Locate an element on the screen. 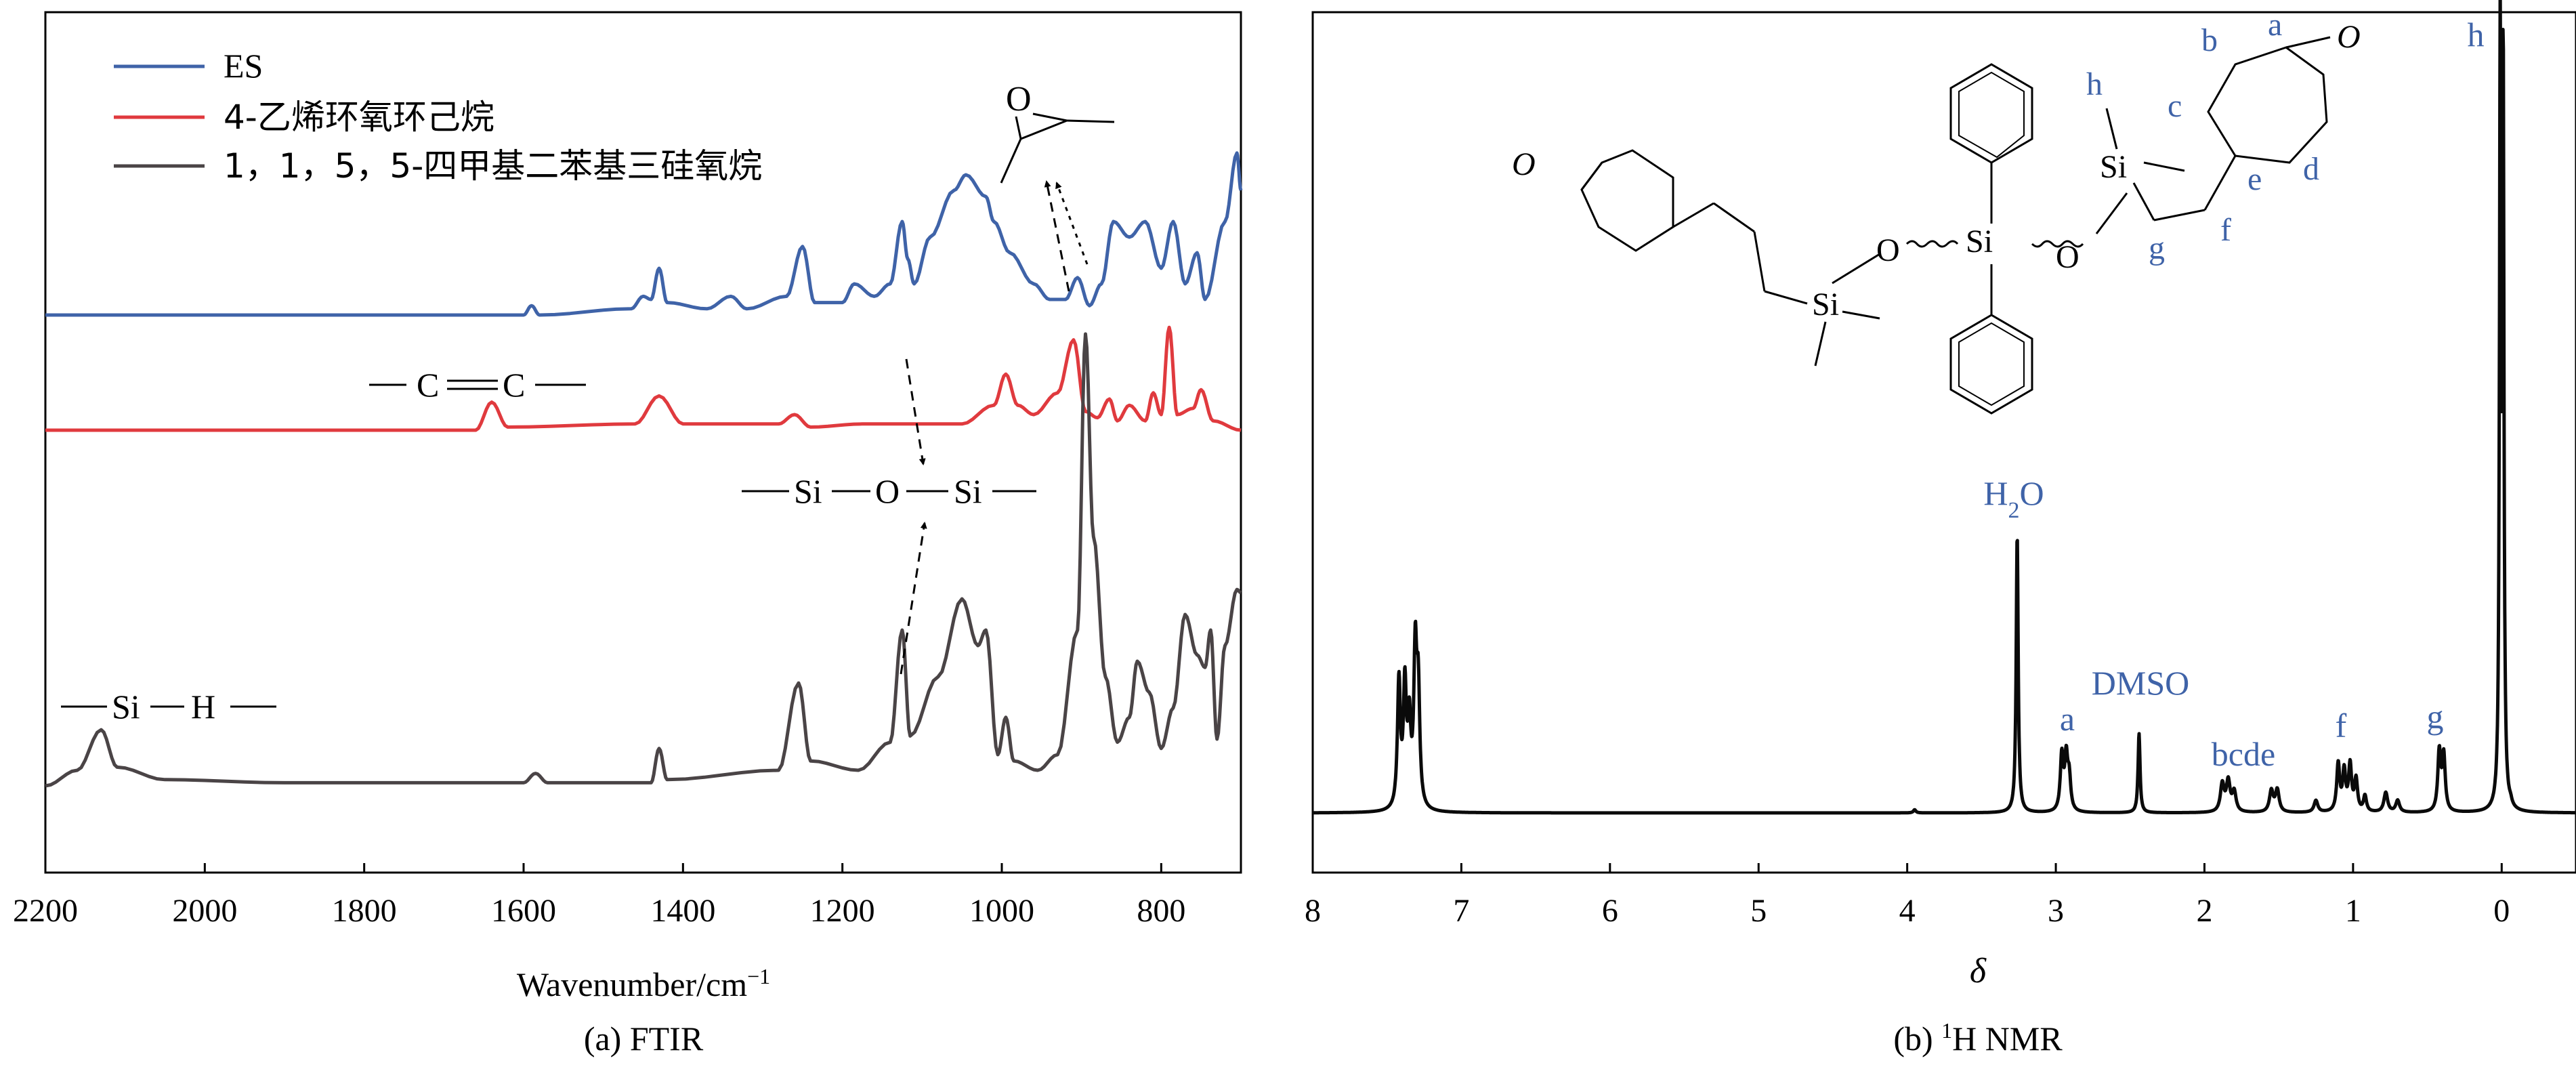 The image size is (2576, 1067). legend-label-siloxane: 1，1，5，5-四甲基二苯基三硅氧烷 is located at coordinates (493, 166).